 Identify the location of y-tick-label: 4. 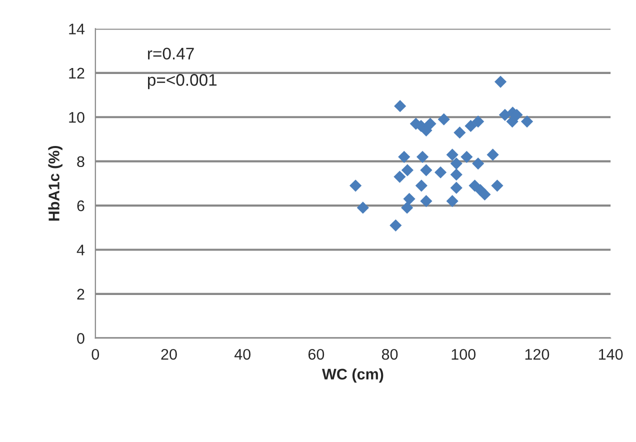
(80, 250).